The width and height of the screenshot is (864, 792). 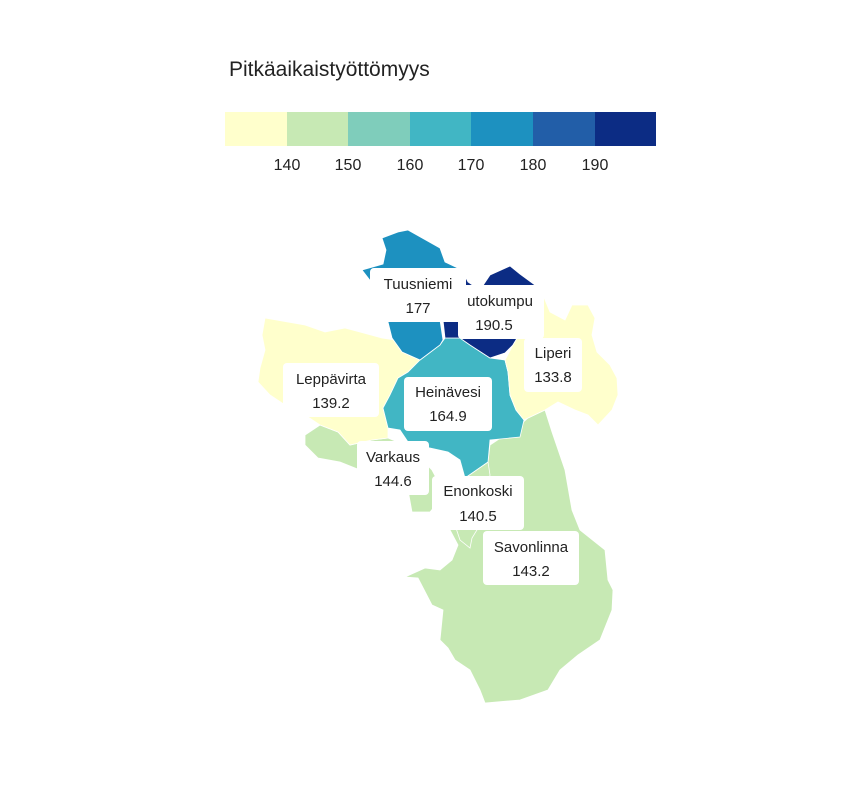 I want to click on region-name: Enonkoski, so click(x=477, y=491).